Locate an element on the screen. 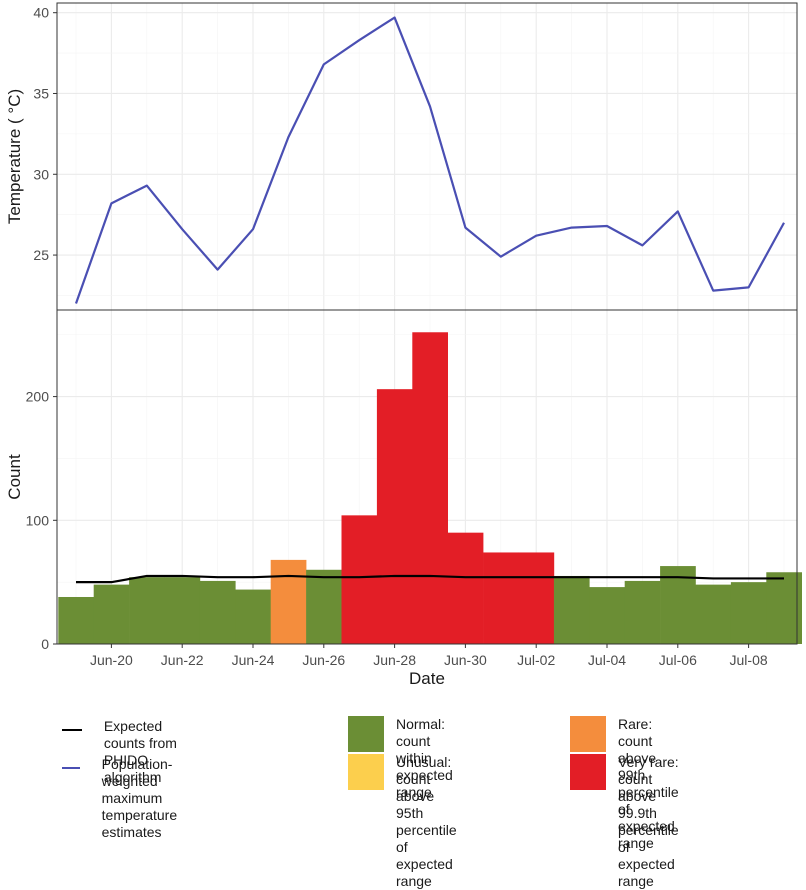 Image resolution: width=806 pixels, height=890 pixels. expected-counts-line is located at coordinates (430, 579).